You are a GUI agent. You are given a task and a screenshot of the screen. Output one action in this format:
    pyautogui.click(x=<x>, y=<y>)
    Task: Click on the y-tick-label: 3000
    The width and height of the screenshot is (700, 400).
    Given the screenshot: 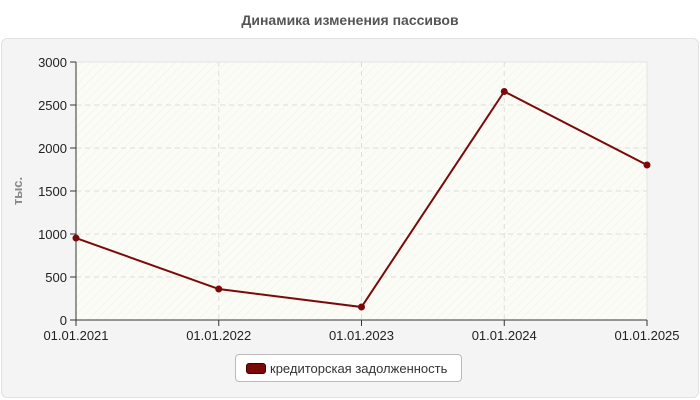 What is the action you would take?
    pyautogui.click(x=52, y=62)
    